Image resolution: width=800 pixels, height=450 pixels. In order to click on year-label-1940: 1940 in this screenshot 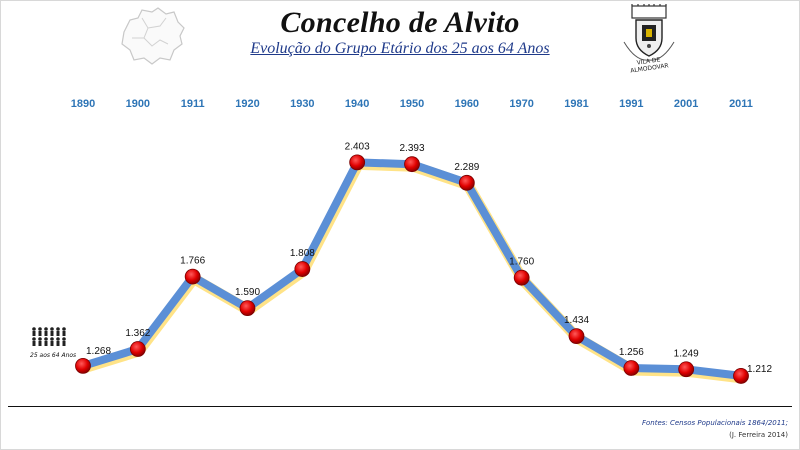, I will do `click(357, 104)`.